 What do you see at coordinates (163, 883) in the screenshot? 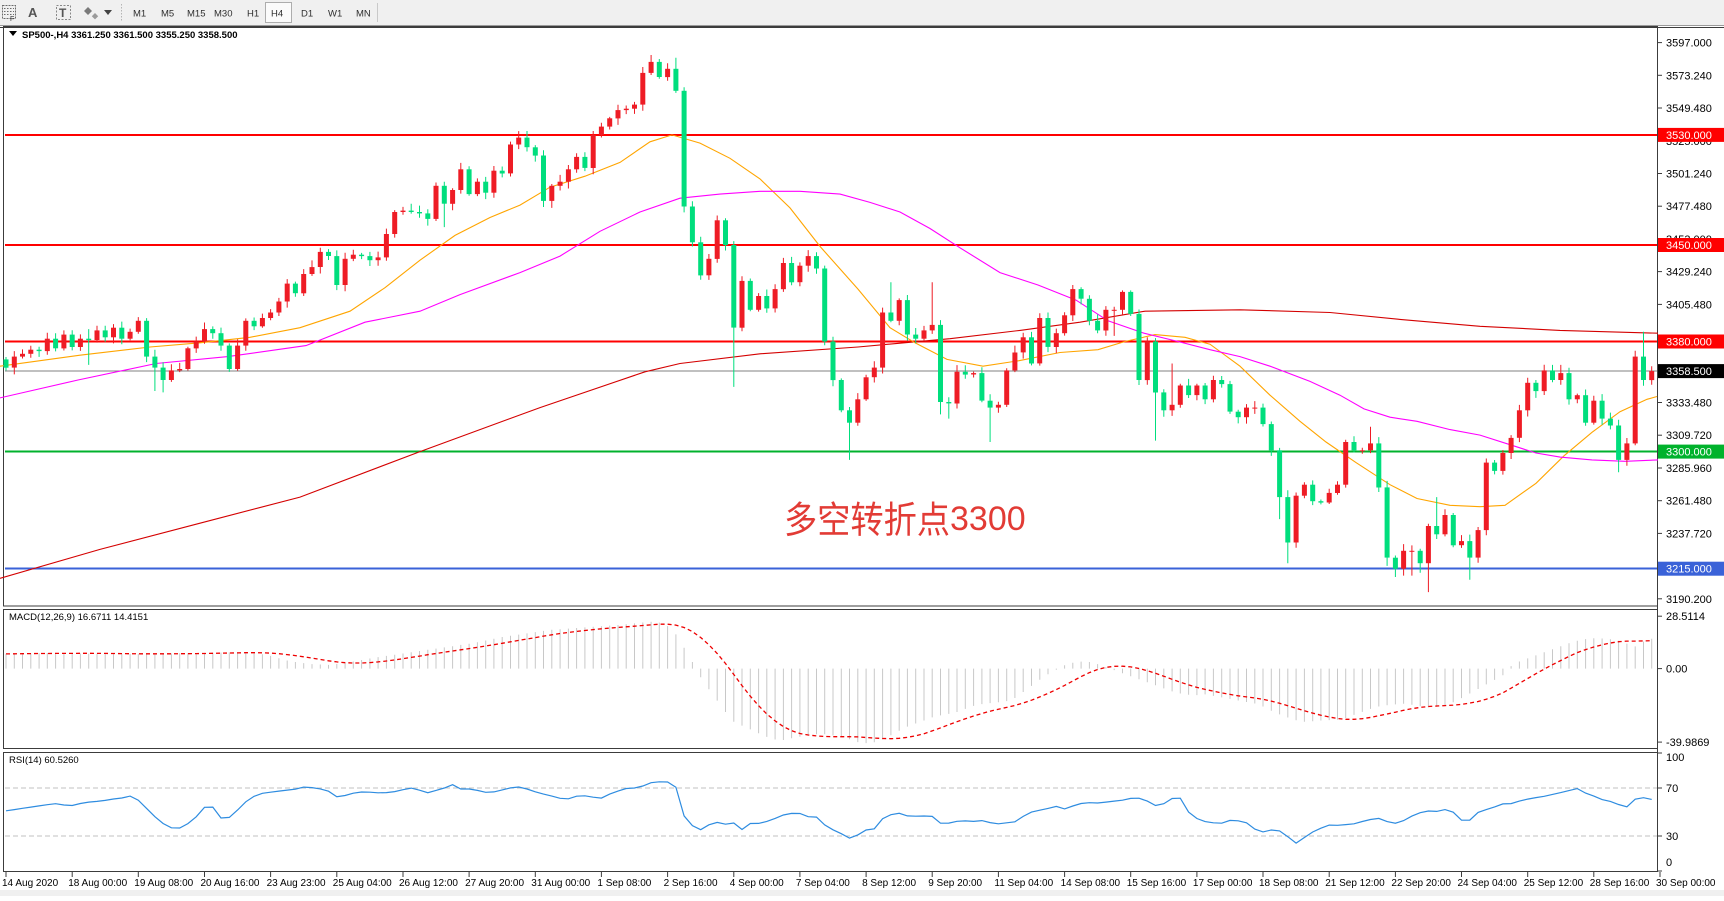
I see `svg-text: 19 Aug 08:00` at bounding box center [163, 883].